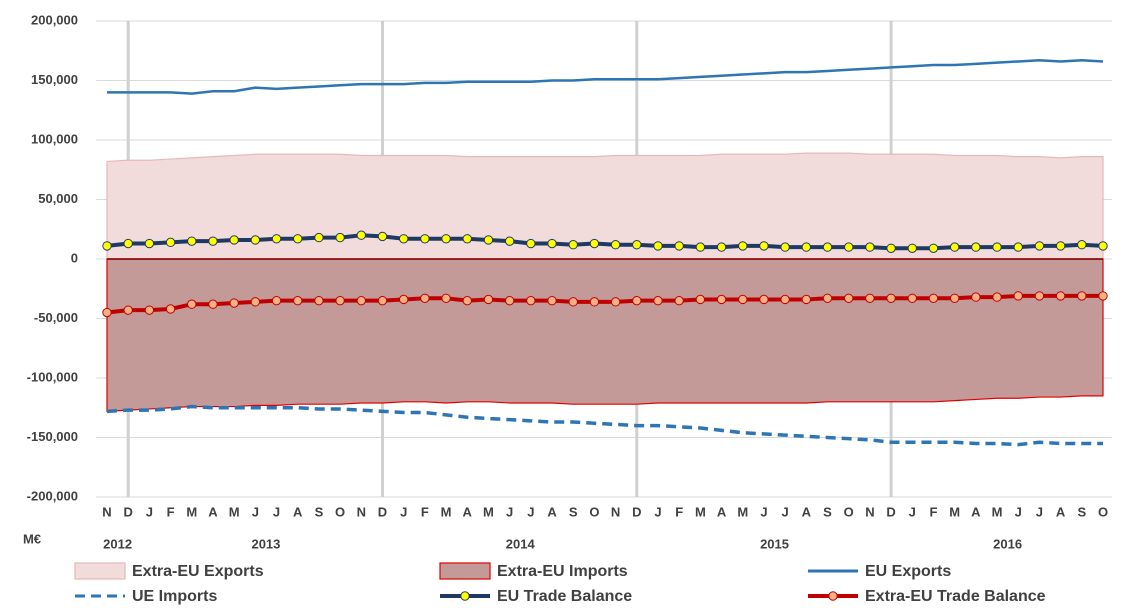 The height and width of the screenshot is (608, 1126). What do you see at coordinates (100, 571) in the screenshot?
I see `legend-swatch` at bounding box center [100, 571].